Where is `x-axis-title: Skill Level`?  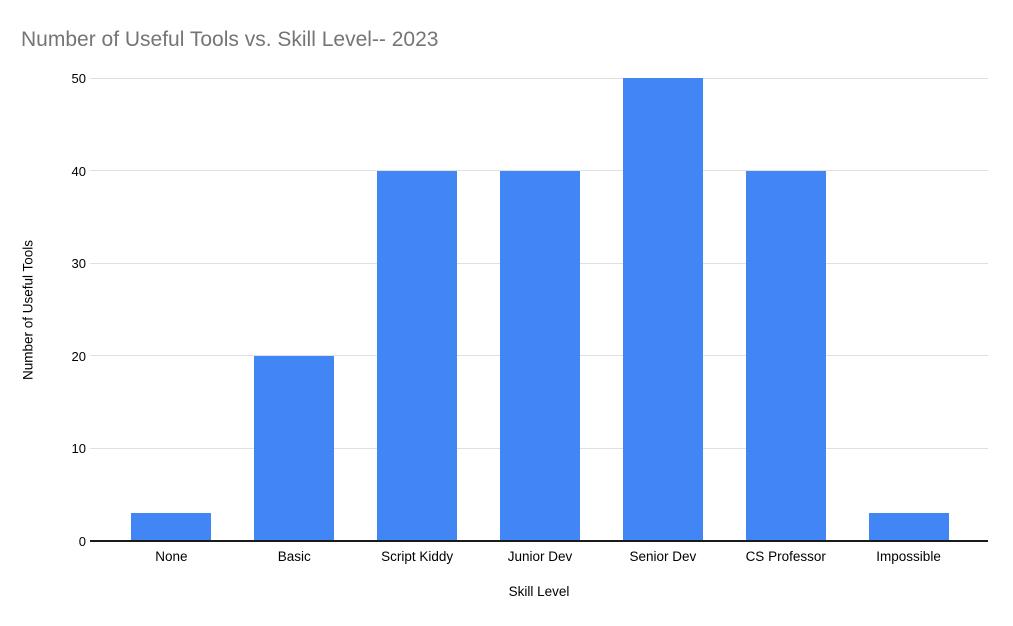
x-axis-title: Skill Level is located at coordinates (539, 591).